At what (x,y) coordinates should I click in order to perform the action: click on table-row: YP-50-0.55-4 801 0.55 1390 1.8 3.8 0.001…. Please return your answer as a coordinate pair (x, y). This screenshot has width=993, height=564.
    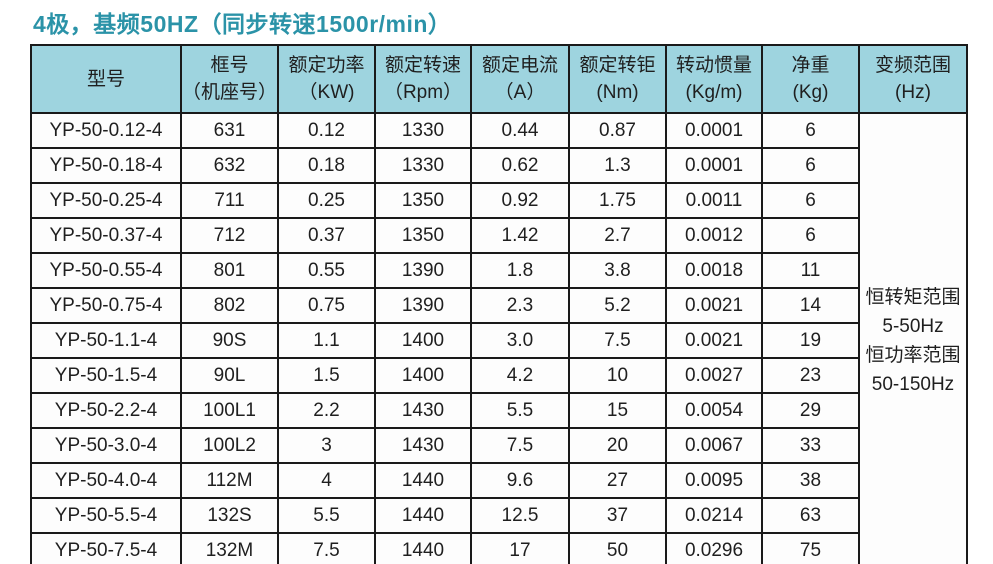
    Looking at the image, I should click on (498, 270).